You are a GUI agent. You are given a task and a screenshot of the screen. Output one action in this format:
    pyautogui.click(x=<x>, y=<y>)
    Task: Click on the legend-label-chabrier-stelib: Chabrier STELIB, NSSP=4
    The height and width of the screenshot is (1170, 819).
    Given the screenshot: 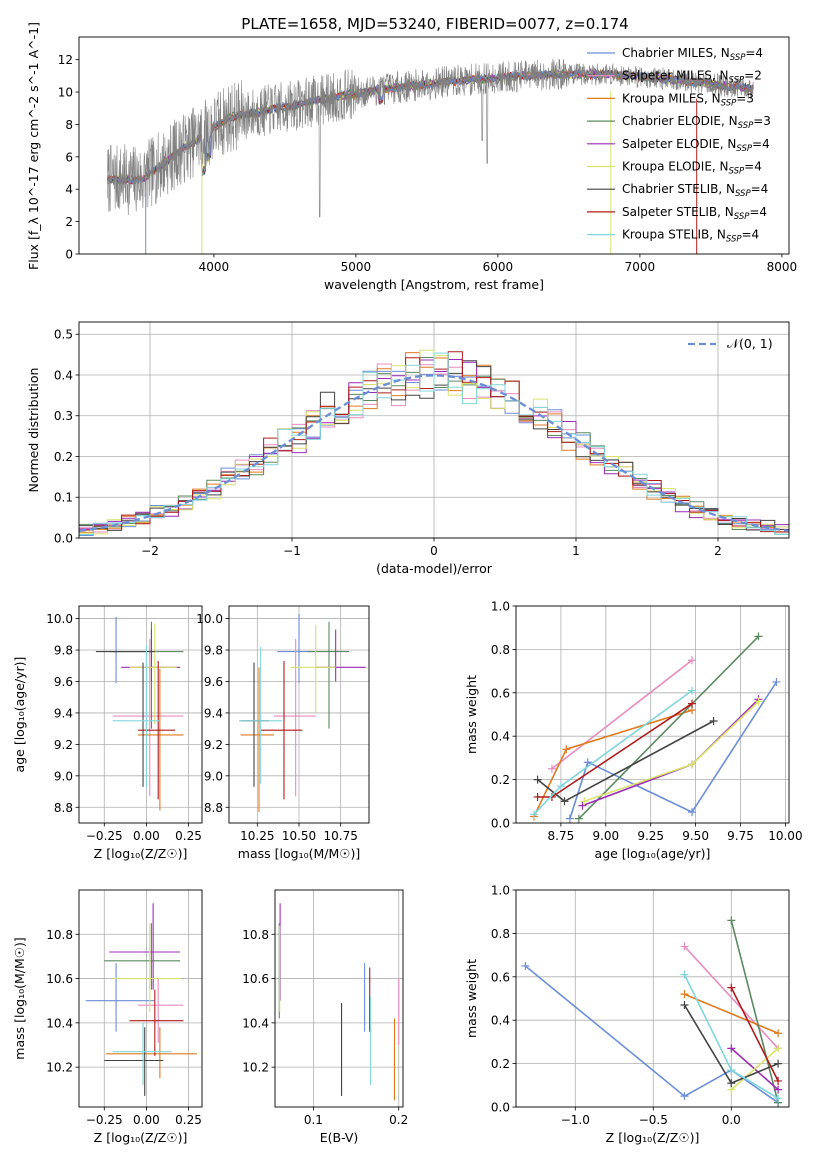 What is the action you would take?
    pyautogui.click(x=695, y=190)
    